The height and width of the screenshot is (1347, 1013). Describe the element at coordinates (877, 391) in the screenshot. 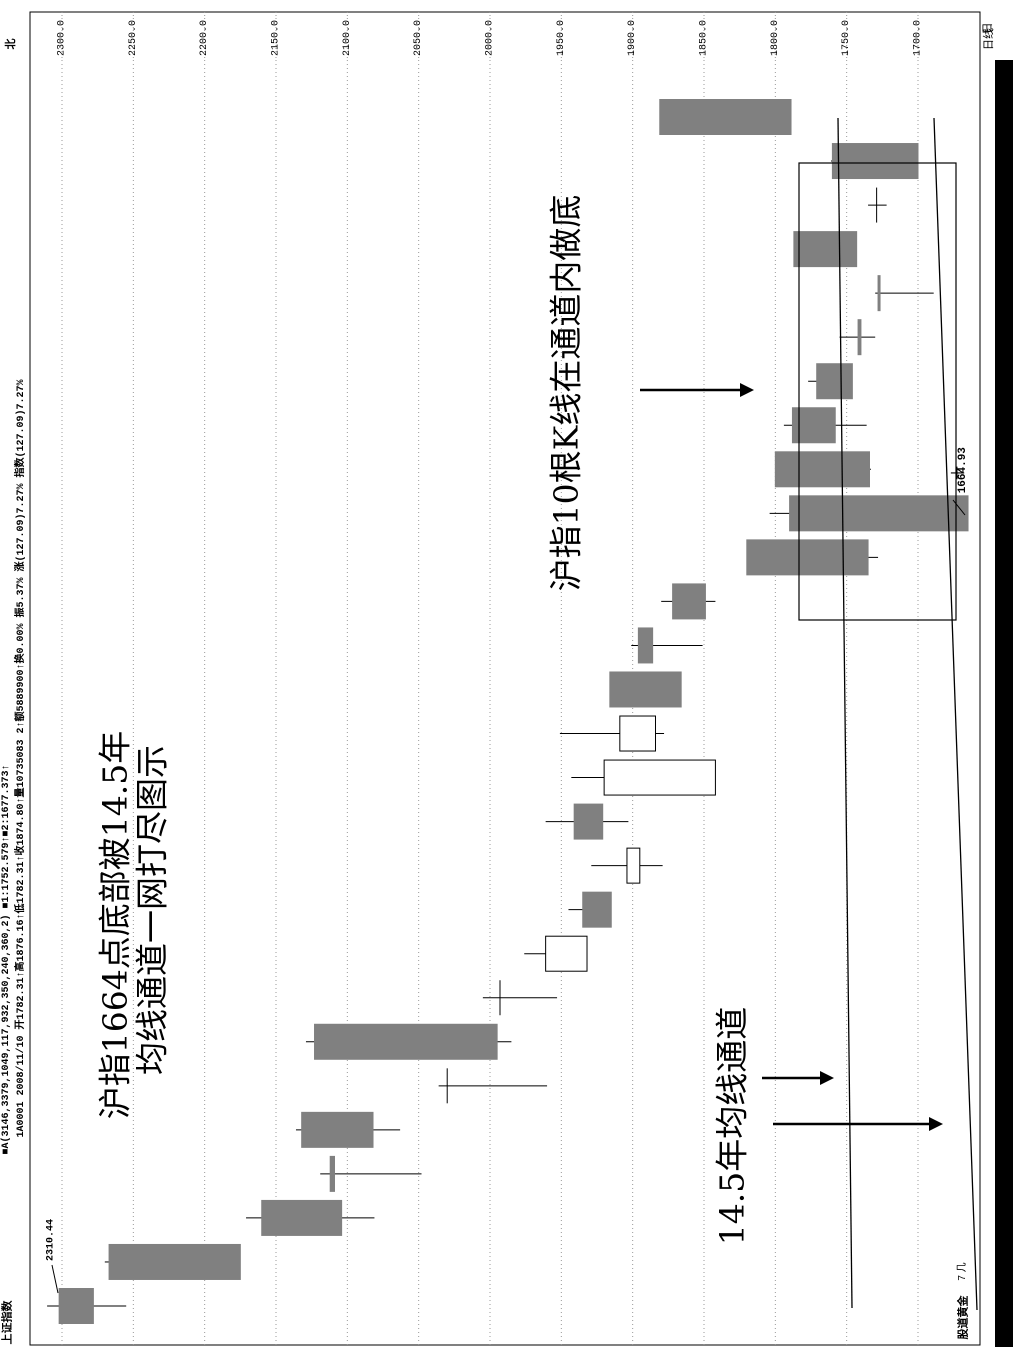

I see `k10-box` at that location.